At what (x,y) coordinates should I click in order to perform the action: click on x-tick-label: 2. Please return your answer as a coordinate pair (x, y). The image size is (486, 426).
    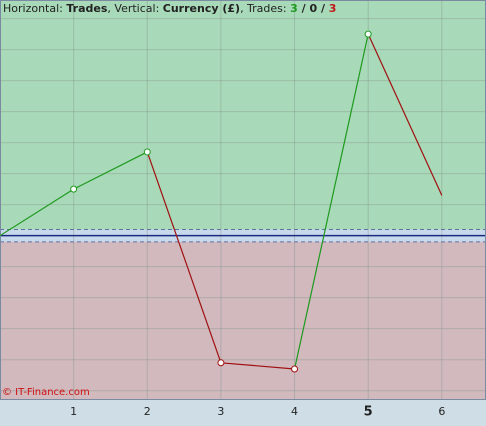
    Looking at the image, I should click on (147, 411).